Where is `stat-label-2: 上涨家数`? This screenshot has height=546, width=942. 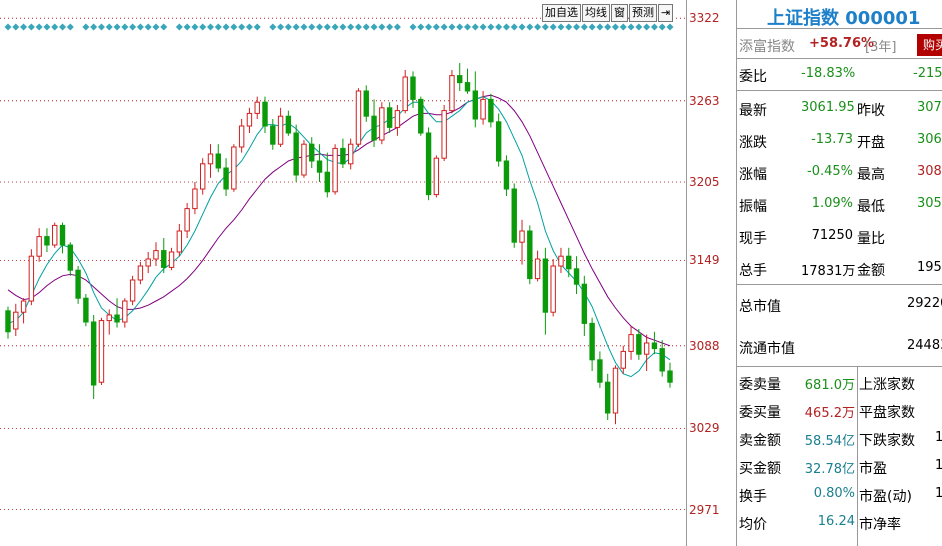
stat-label-2: 上涨家数 is located at coordinates (887, 385).